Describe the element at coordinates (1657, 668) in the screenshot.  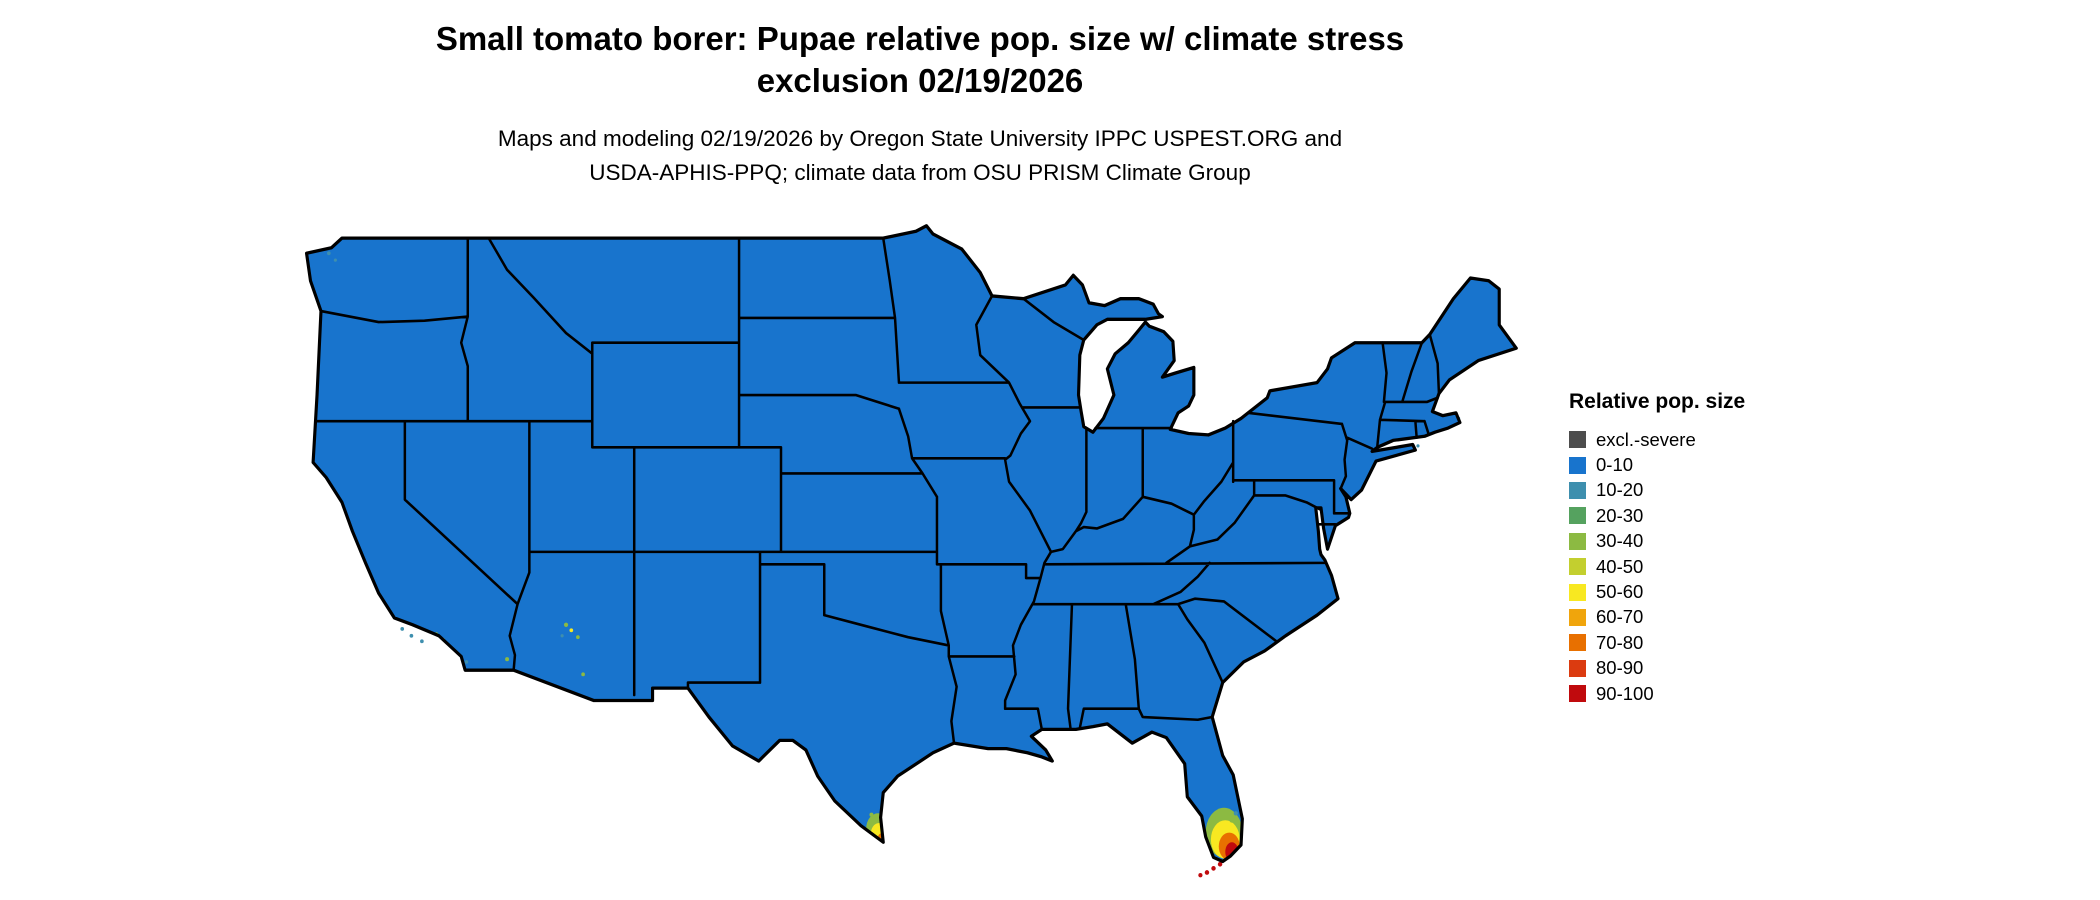
I see `legend-item: 80-90` at that location.